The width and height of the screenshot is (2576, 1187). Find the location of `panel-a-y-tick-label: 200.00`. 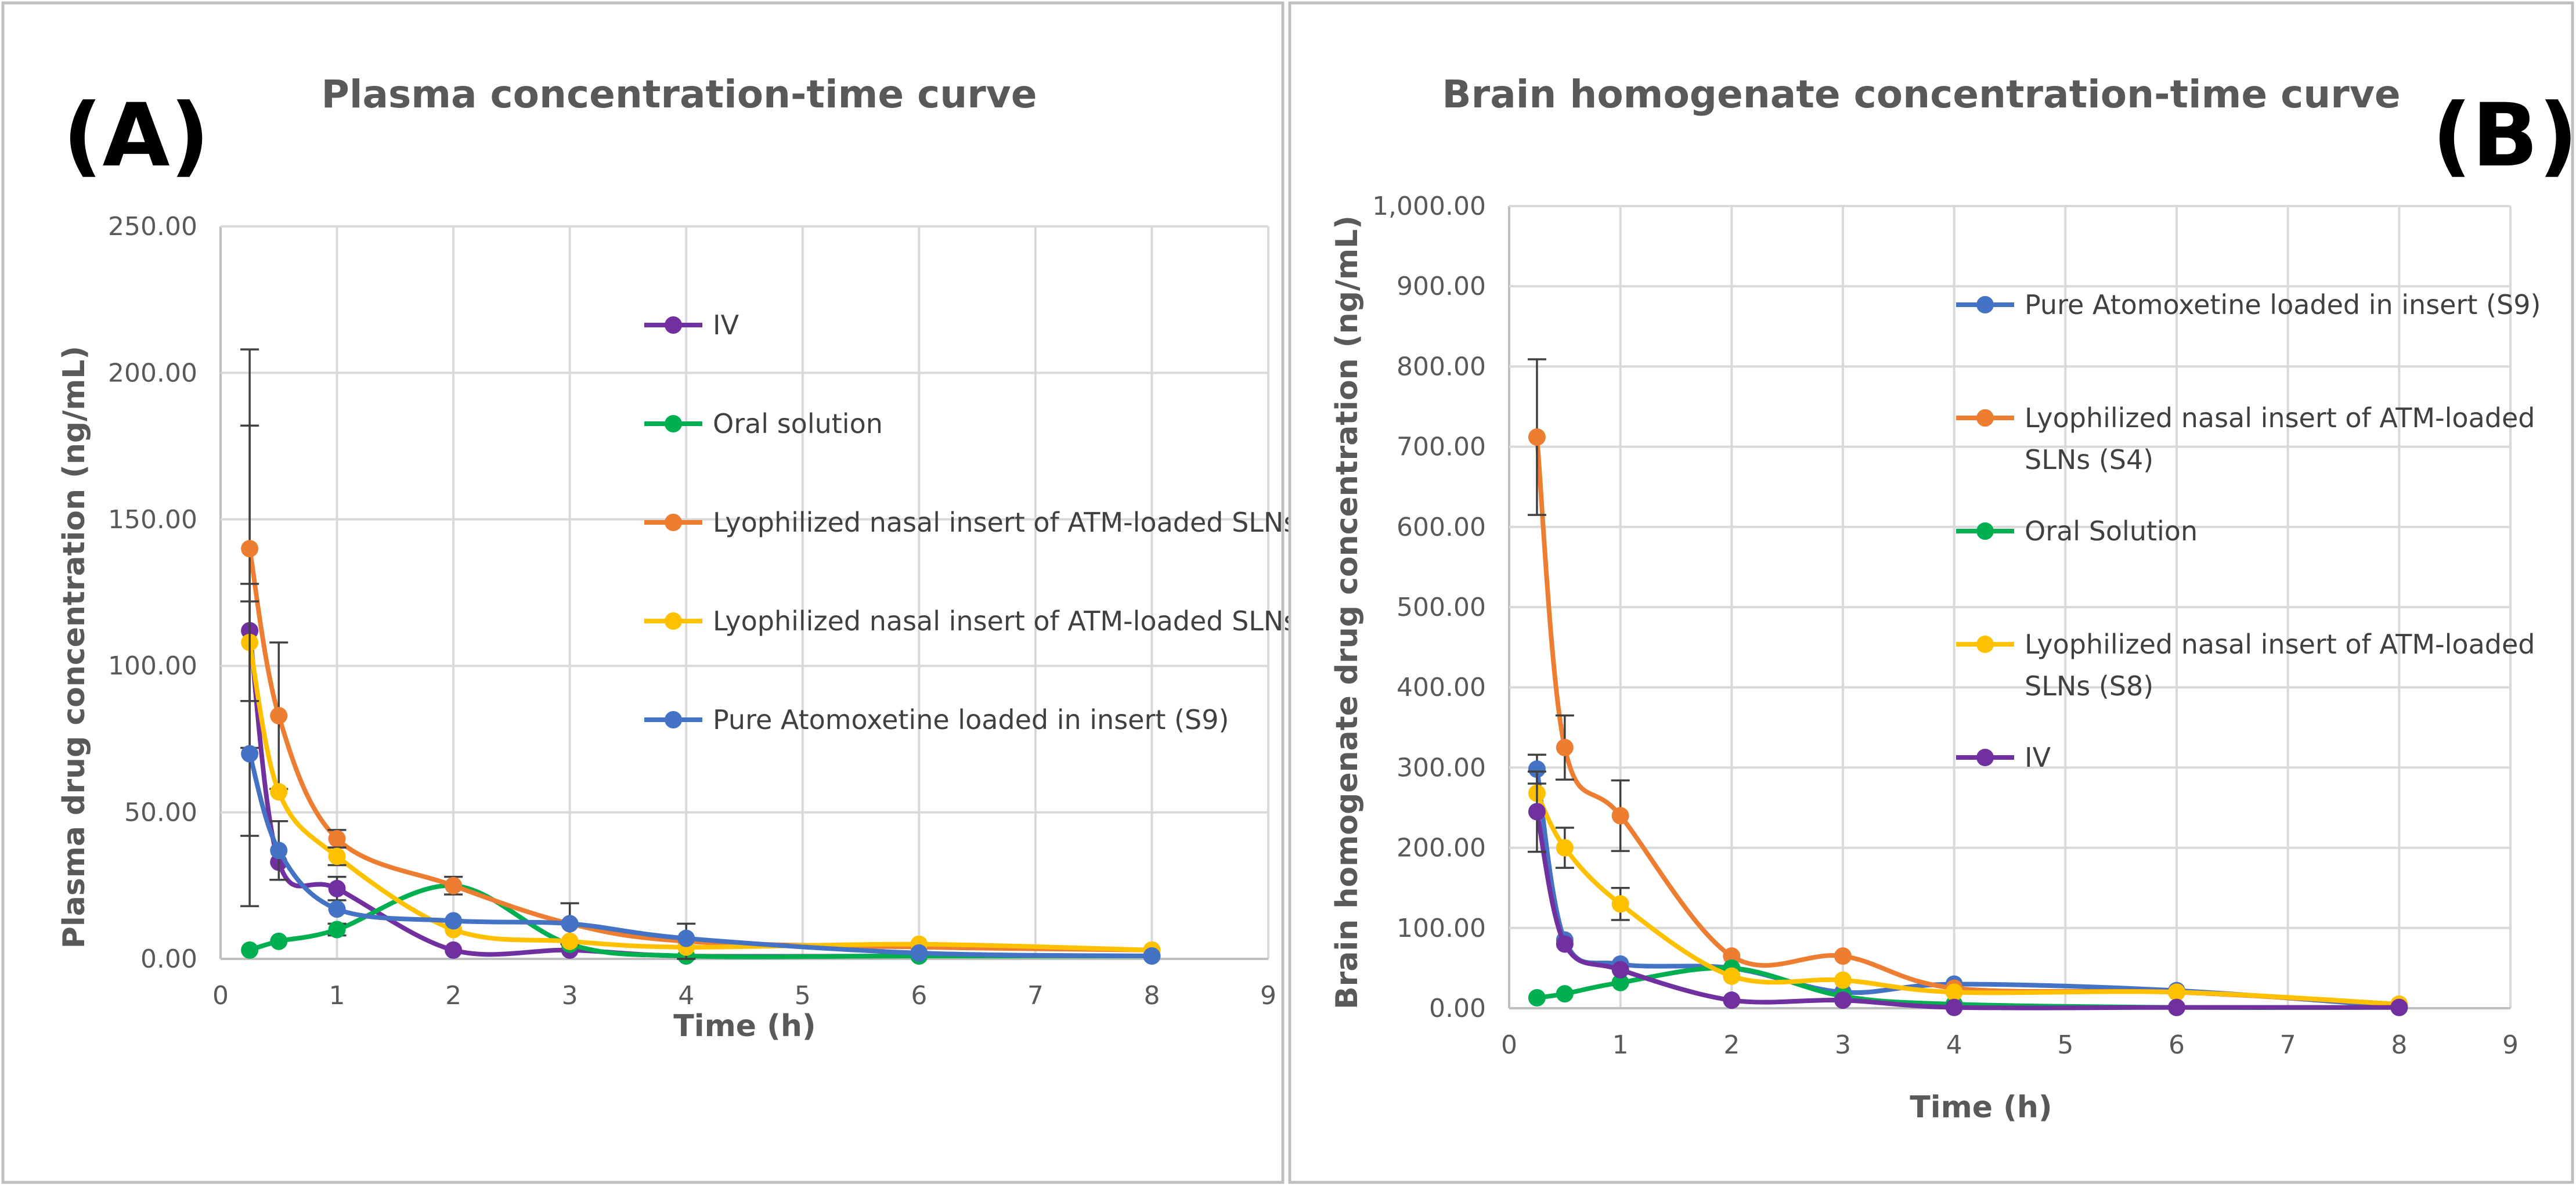

panel-a-y-tick-label: 200.00 is located at coordinates (152, 373).